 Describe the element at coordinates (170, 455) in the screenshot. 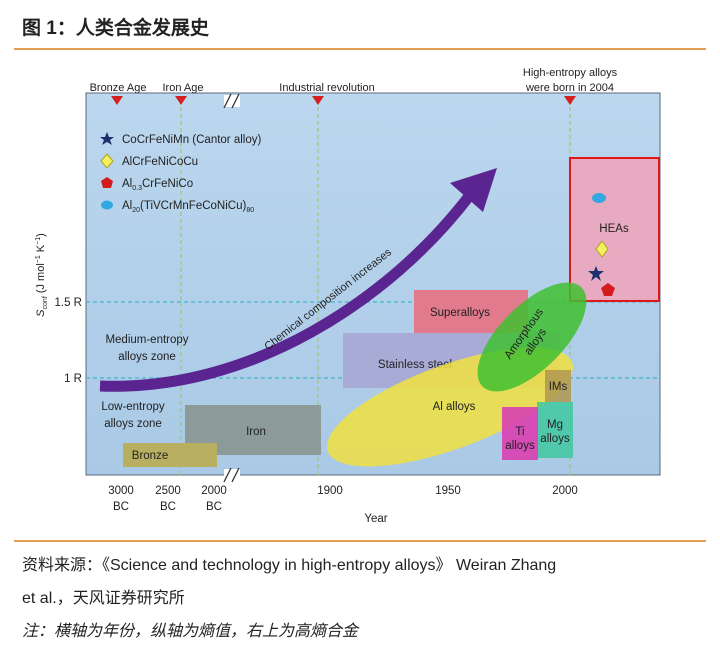

I see `bronze` at that location.